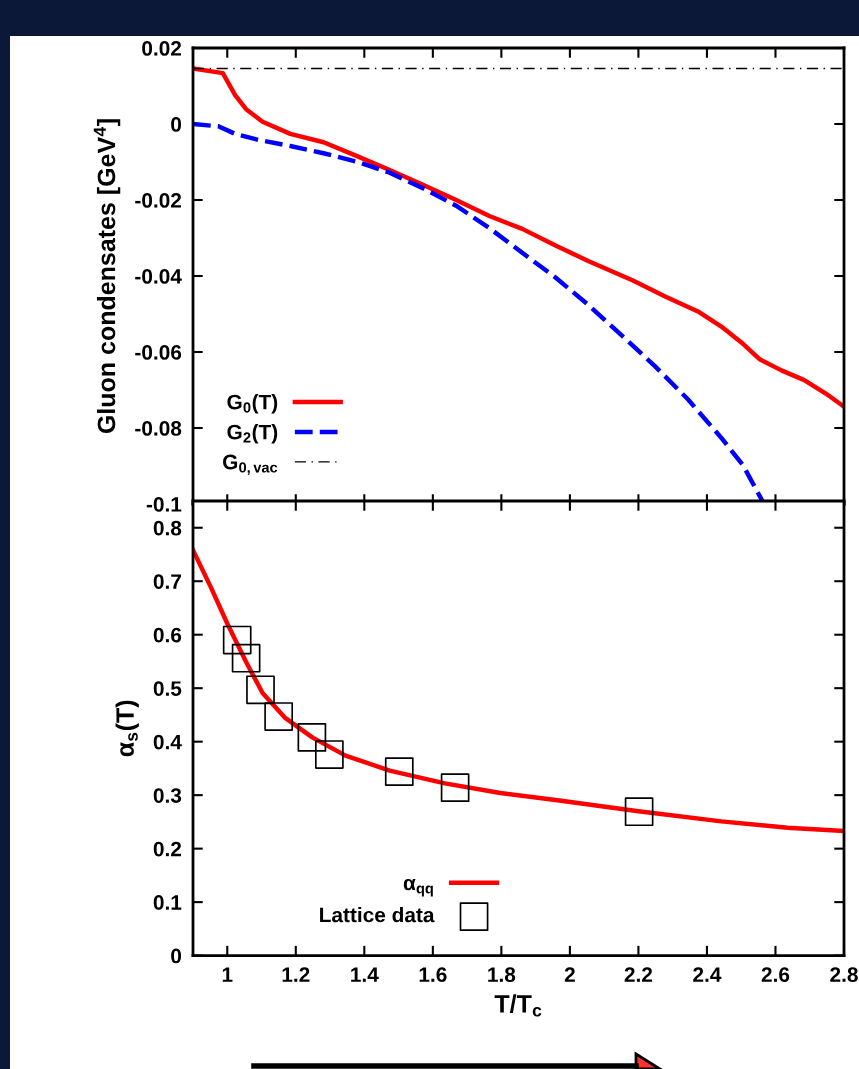 Image resolution: width=859 pixels, height=1069 pixels. What do you see at coordinates (162, 48) in the screenshot?
I see `y-tick-label: 0.02` at bounding box center [162, 48].